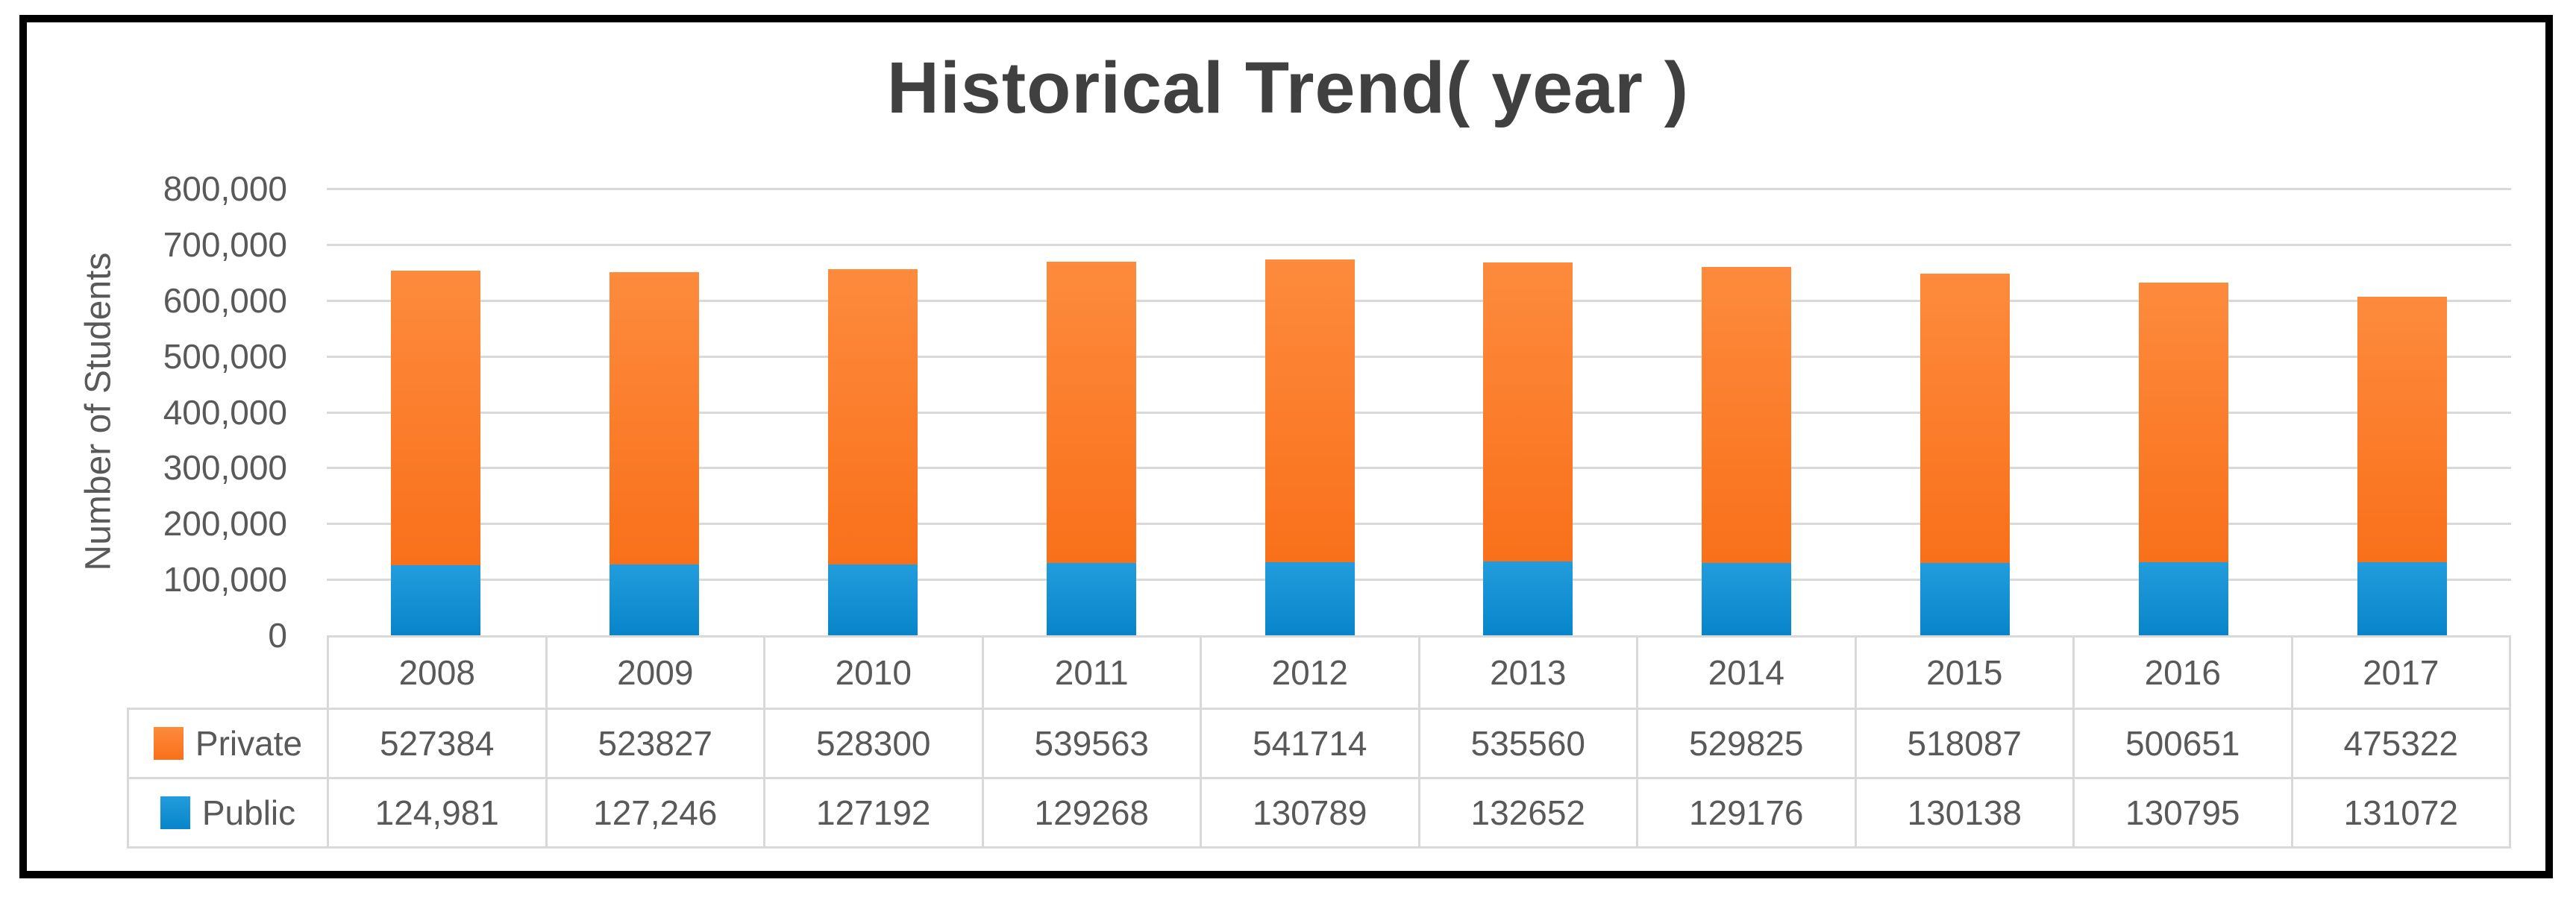 The image size is (2576, 897). I want to click on table-cell-year: 2017, so click(2400, 673).